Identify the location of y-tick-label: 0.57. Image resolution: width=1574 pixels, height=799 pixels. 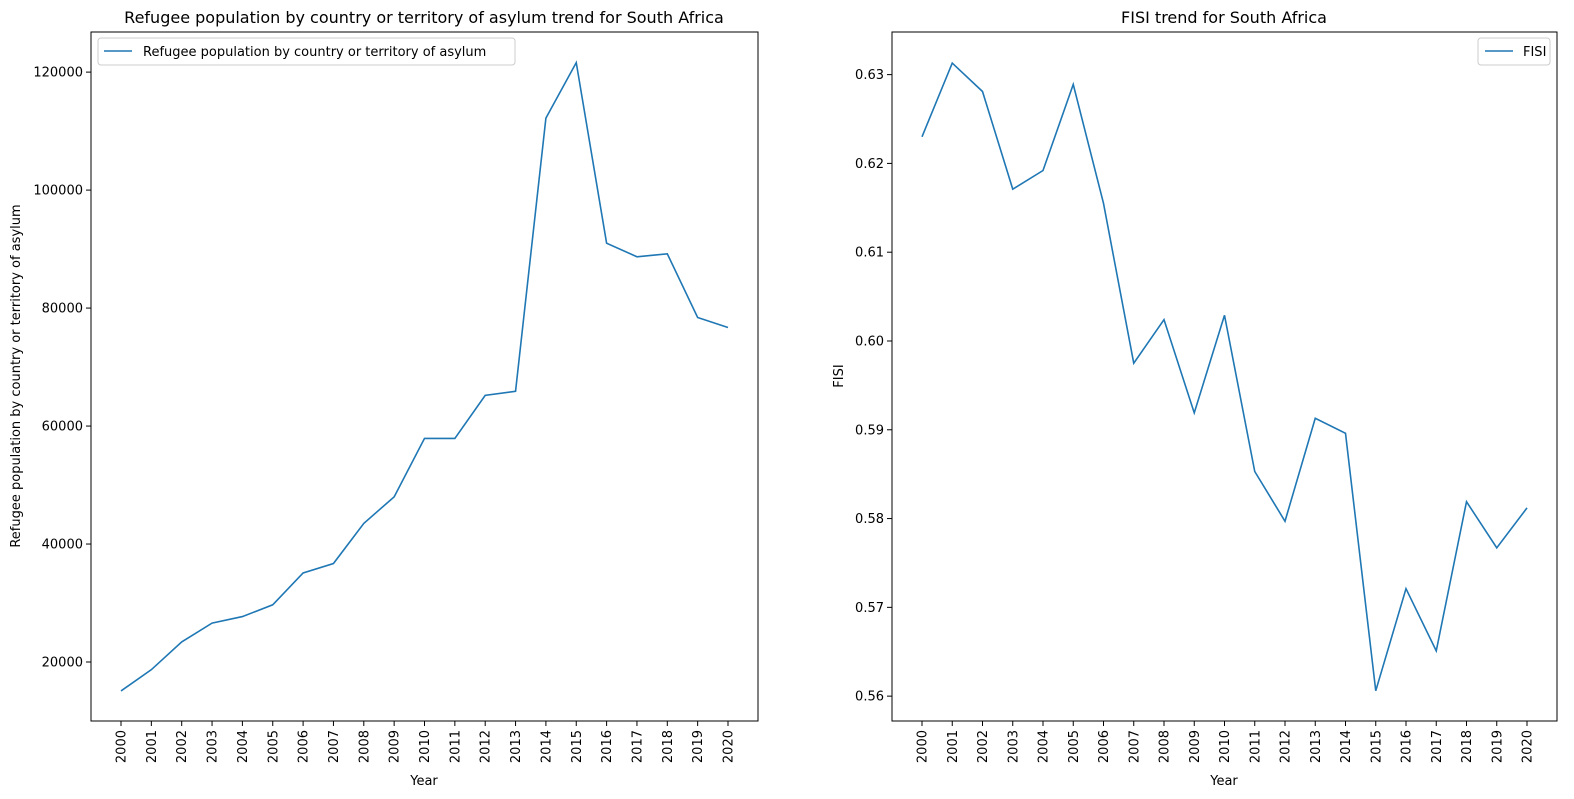
(869, 608).